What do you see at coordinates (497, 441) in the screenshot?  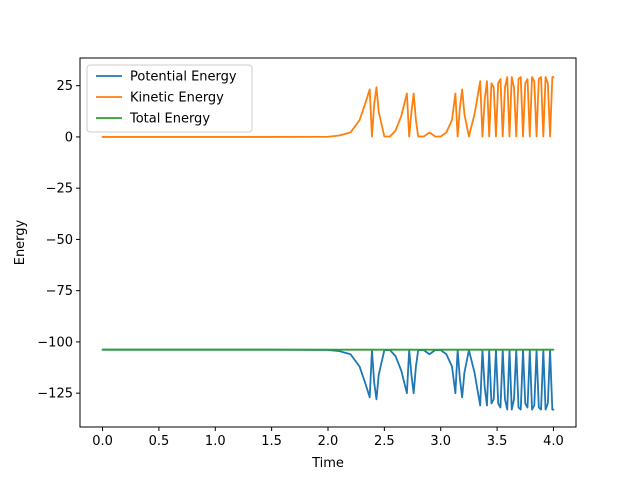 I see `x-tick-label: 3.5` at bounding box center [497, 441].